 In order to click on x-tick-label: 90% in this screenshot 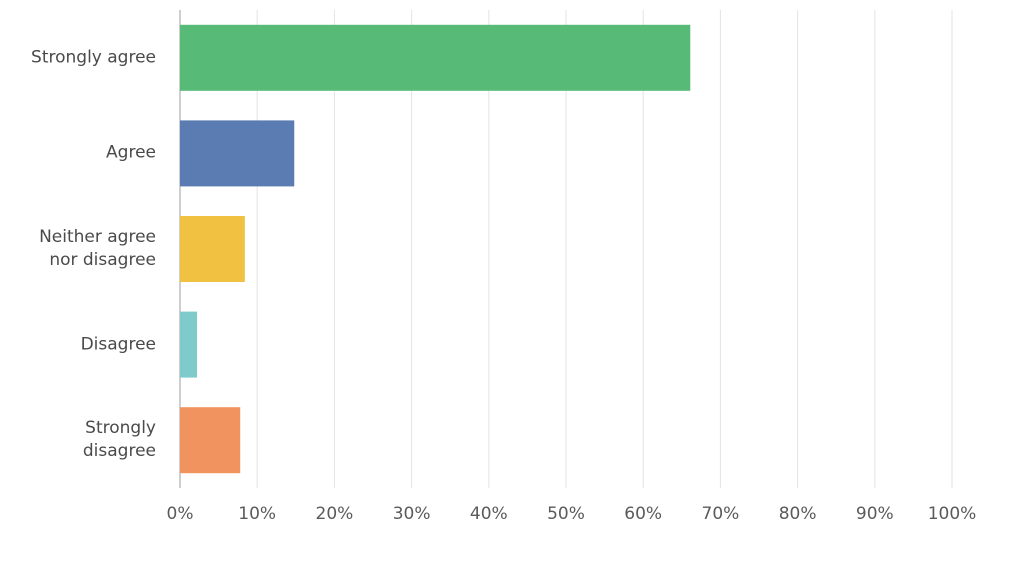, I will do `click(875, 514)`.